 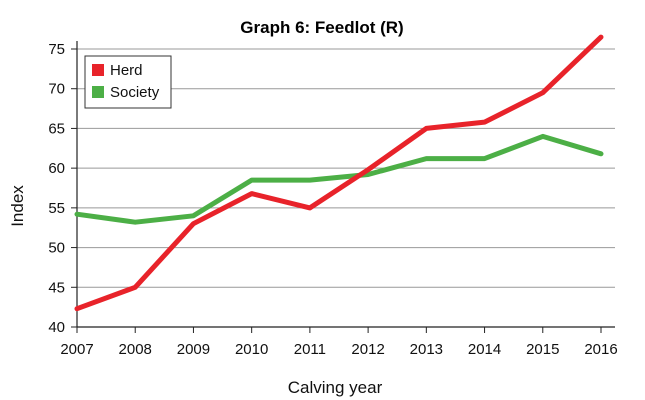 I want to click on data-point-herd-2011, so click(x=309, y=207).